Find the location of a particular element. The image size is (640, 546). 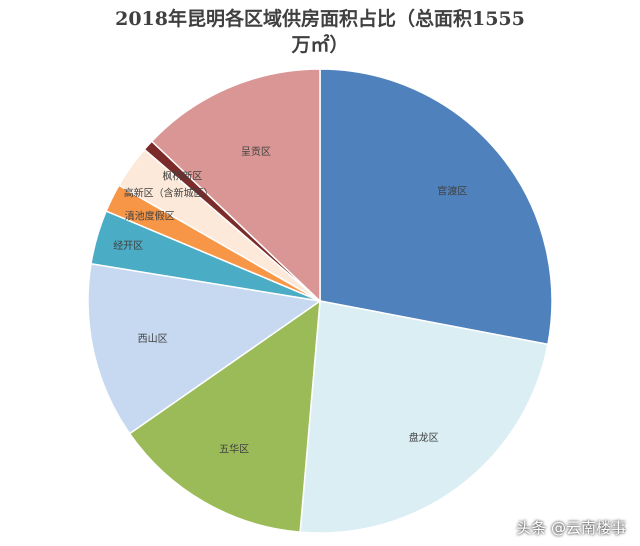

slice-label: 官渡区 is located at coordinates (452, 191).